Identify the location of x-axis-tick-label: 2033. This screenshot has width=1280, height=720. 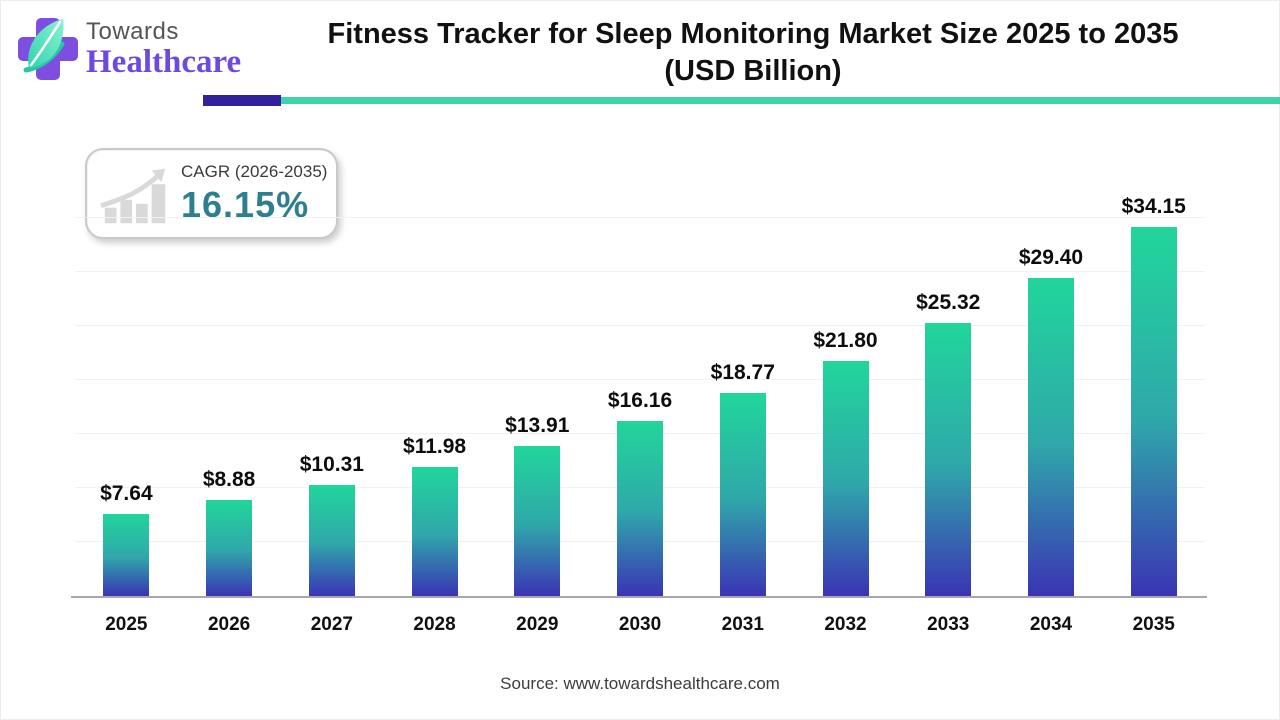
(948, 624).